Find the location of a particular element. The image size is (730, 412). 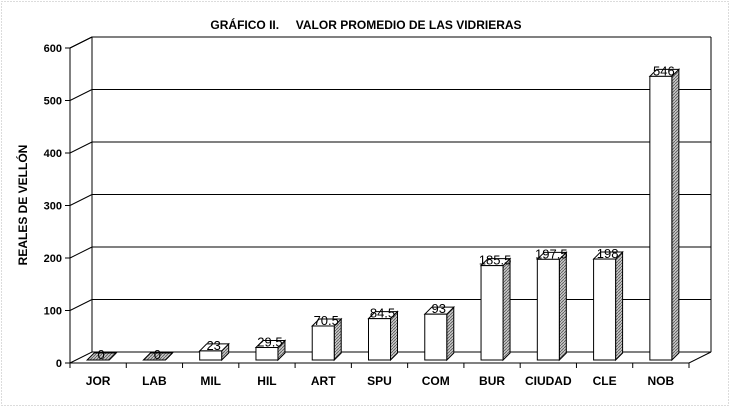

bar-lab is located at coordinates (158, 356).